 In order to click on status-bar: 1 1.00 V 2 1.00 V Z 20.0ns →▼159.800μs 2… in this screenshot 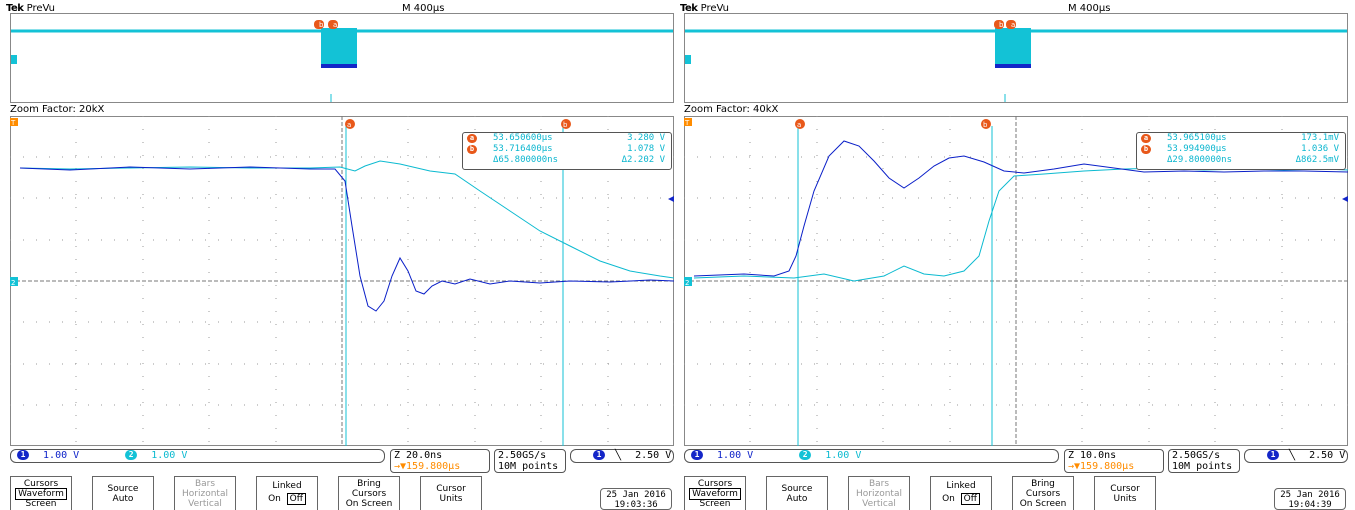, I will do `click(342, 460)`.